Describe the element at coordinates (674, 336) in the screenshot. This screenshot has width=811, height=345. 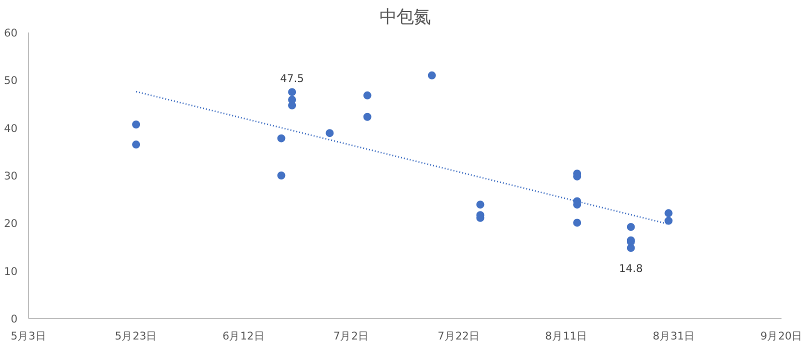
I see `x-tick-label: 8月31日` at that location.